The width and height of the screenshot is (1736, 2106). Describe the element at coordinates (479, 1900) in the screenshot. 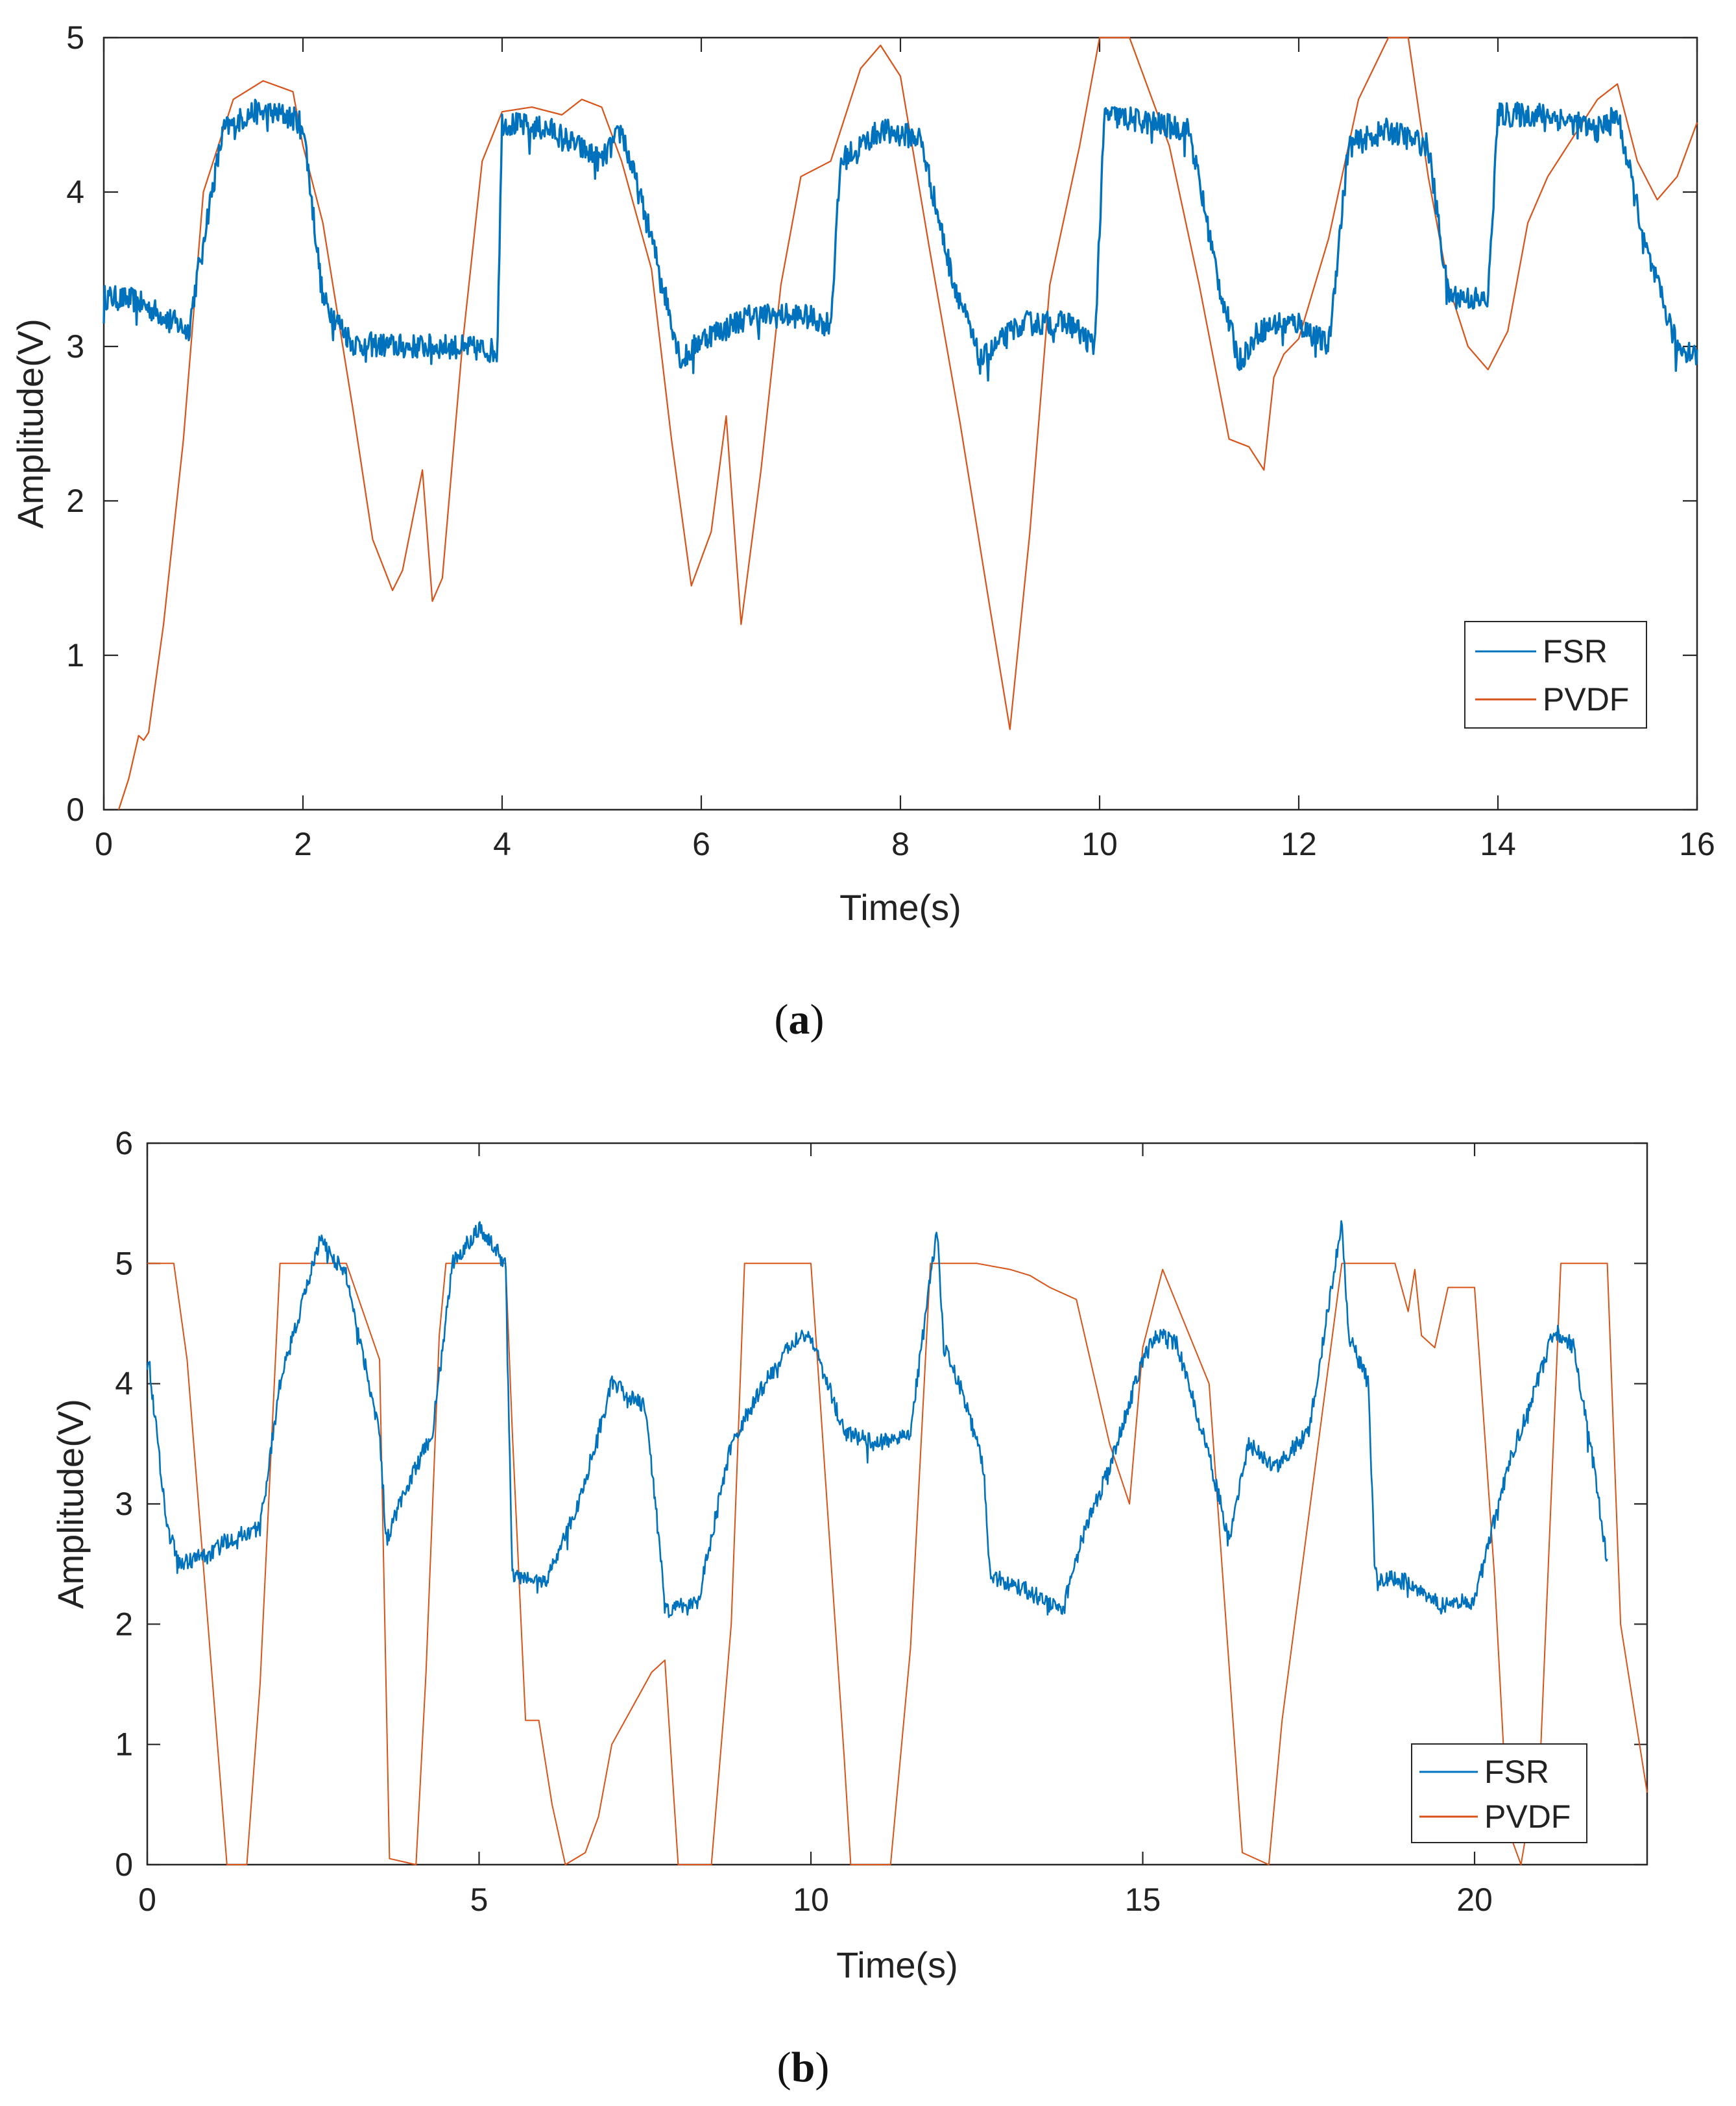

I see `chart-b-x-tick-label: 5` at that location.